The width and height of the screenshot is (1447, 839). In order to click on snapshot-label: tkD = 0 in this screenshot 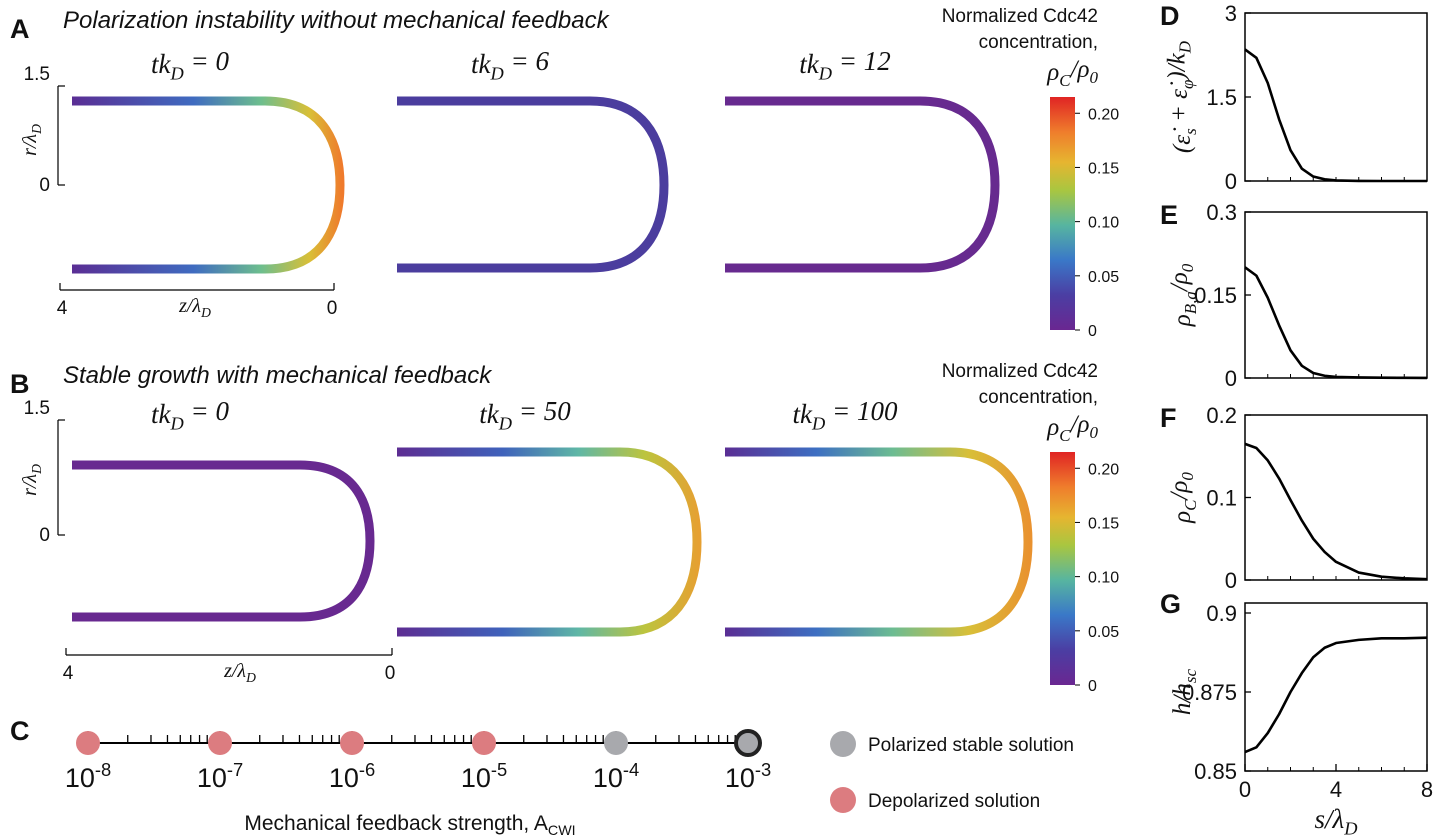, I will do `click(190, 414)`.